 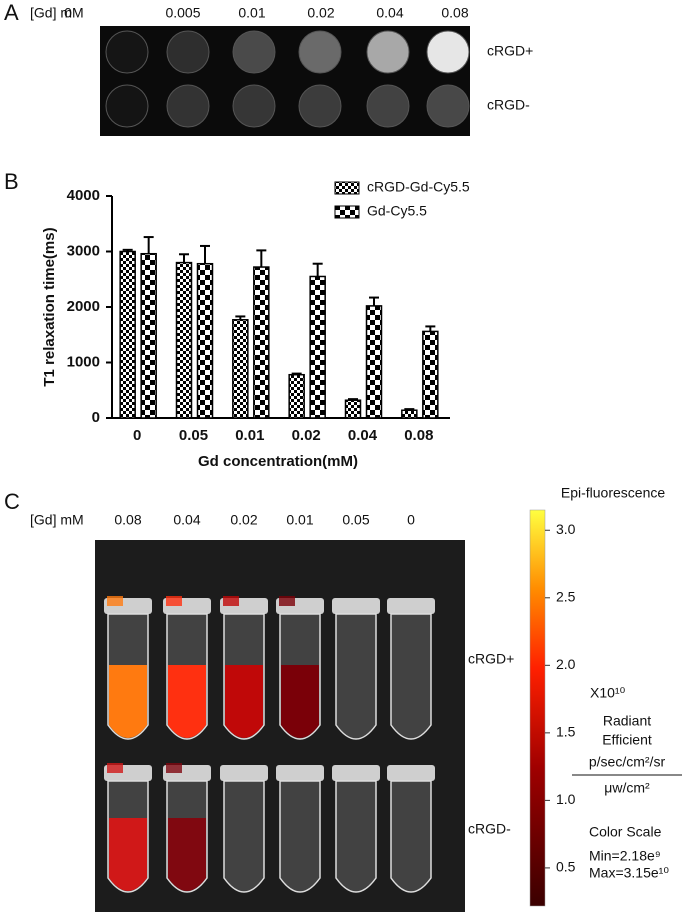 I want to click on units: μw/cm², so click(x=627, y=788).